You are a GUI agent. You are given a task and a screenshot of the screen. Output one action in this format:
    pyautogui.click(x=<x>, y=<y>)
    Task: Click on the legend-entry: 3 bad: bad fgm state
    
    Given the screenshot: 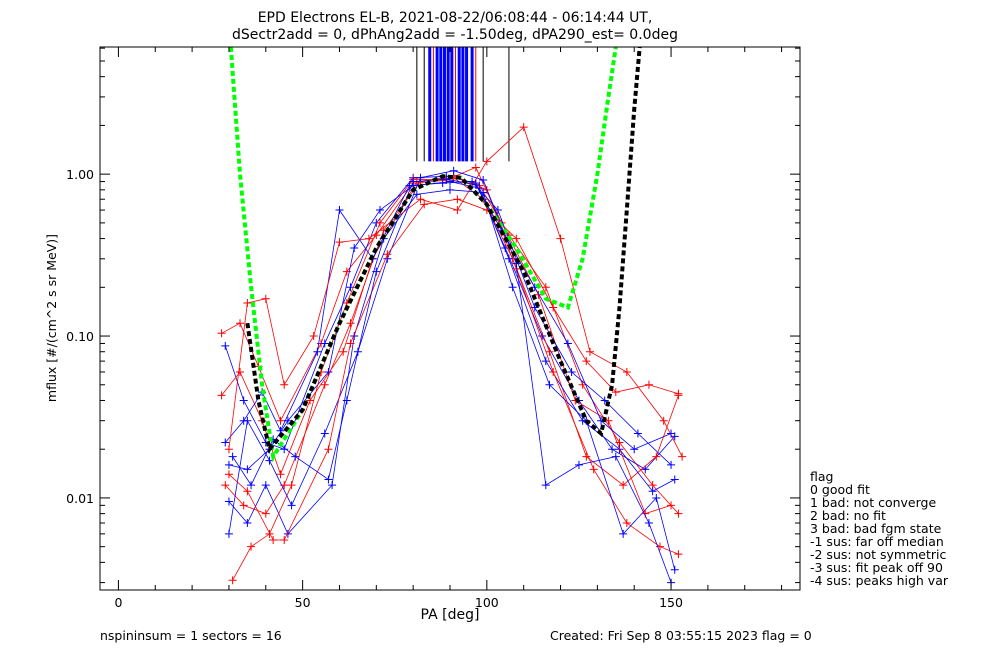 What is the action you would take?
    pyautogui.click(x=876, y=528)
    